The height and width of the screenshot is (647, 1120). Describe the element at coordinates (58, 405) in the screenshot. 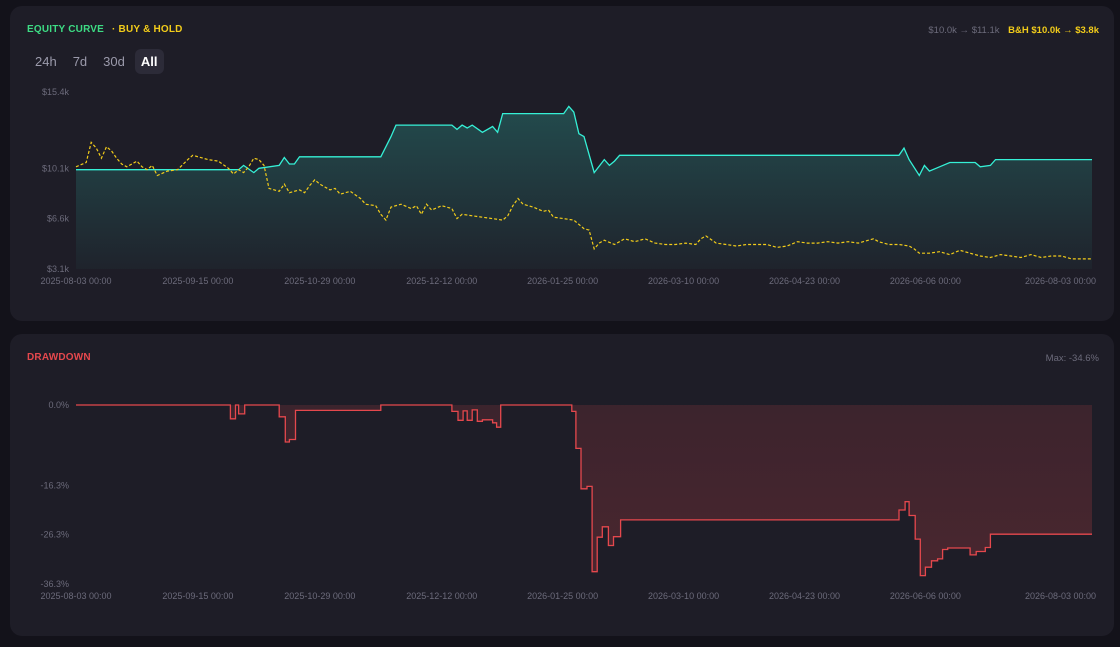

I see `y-tick-label: 0.0%` at that location.